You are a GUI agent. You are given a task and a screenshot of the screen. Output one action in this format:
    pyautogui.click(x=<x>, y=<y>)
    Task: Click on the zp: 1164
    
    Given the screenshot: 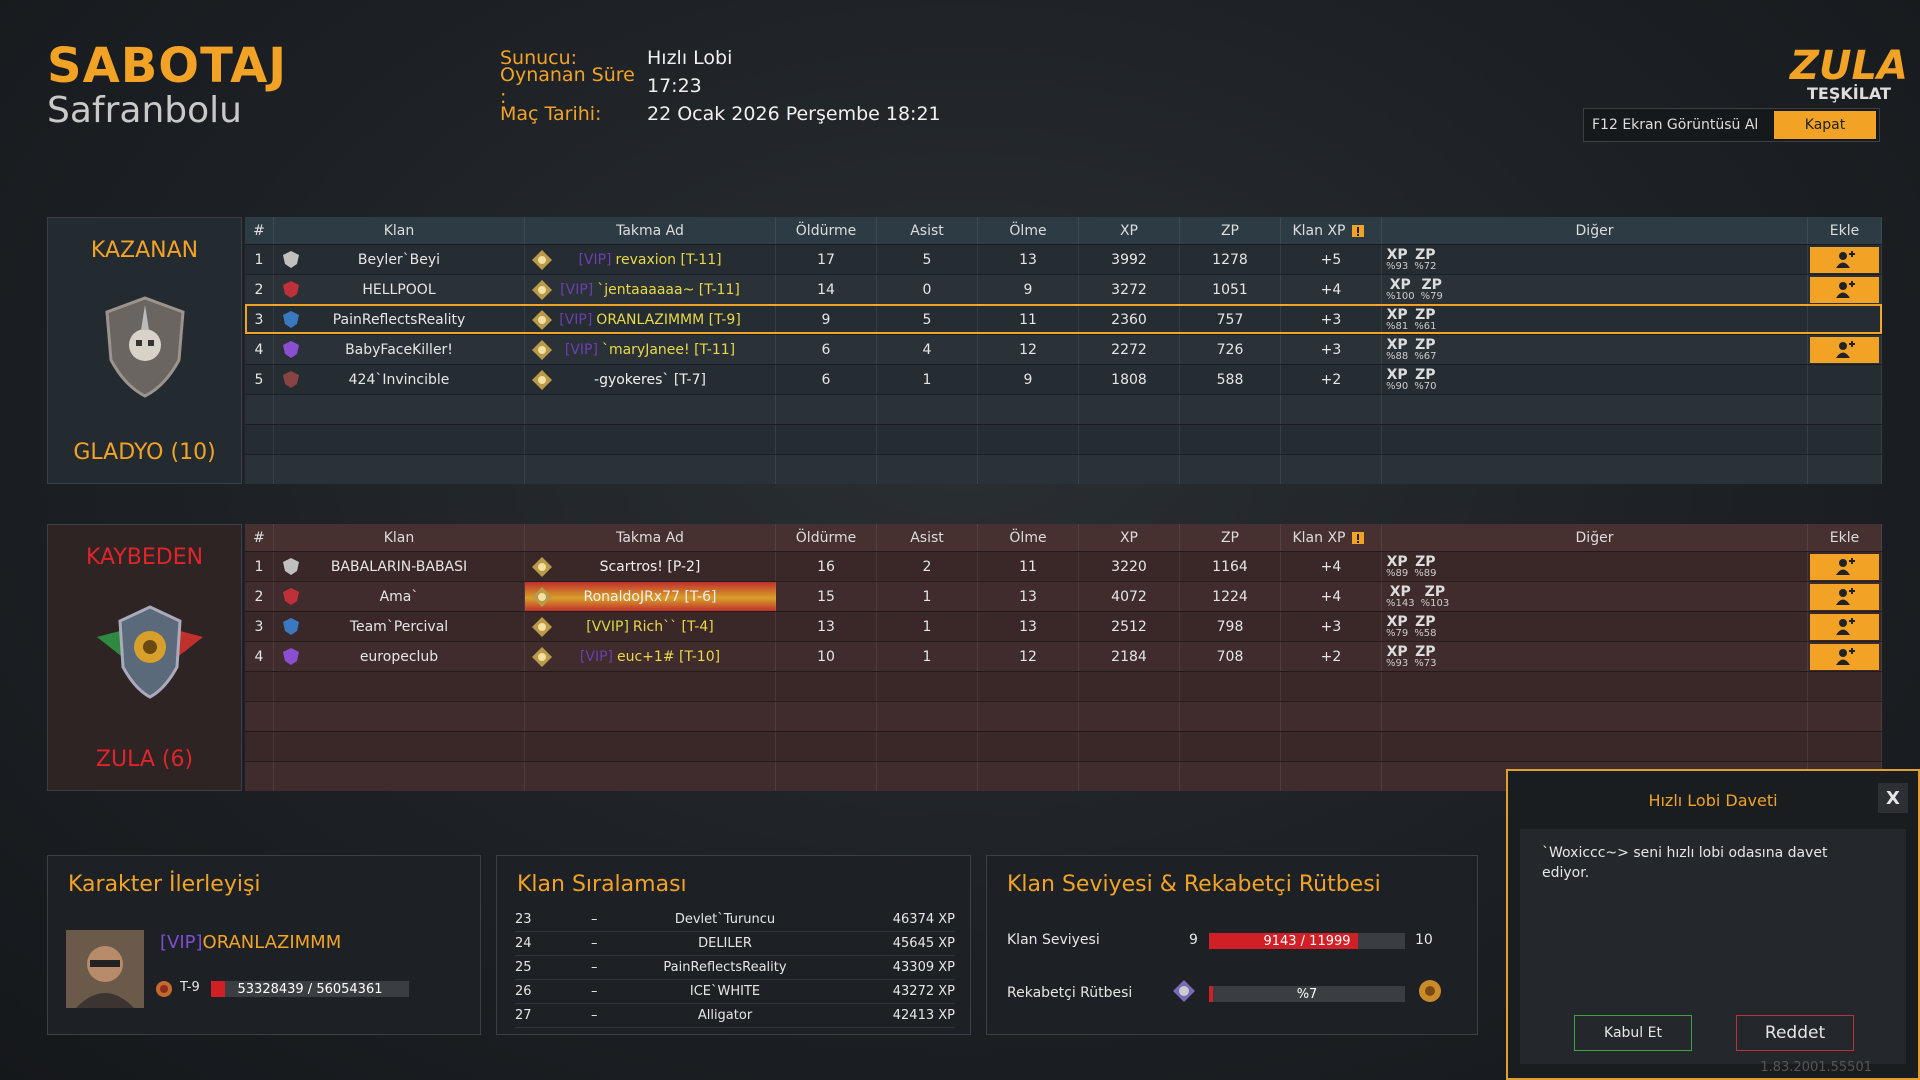 What is the action you would take?
    pyautogui.click(x=1230, y=566)
    